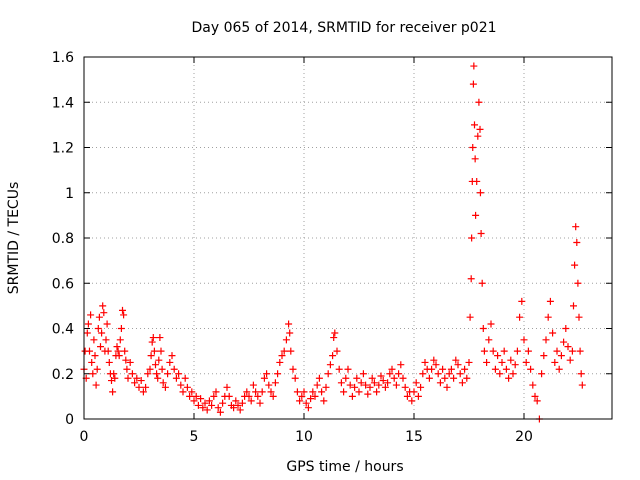 The height and width of the screenshot is (480, 640). I want to click on x-tick-label: 0, so click(84, 437).